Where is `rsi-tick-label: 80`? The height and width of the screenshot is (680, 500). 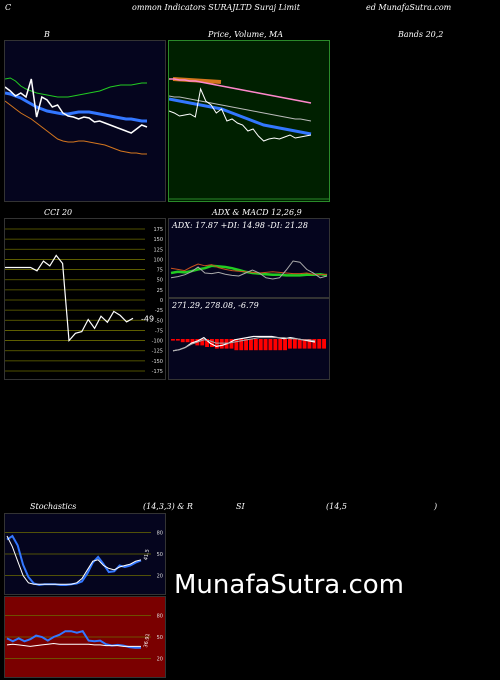
rsi-tick-label: 80 is located at coordinates (160, 616).